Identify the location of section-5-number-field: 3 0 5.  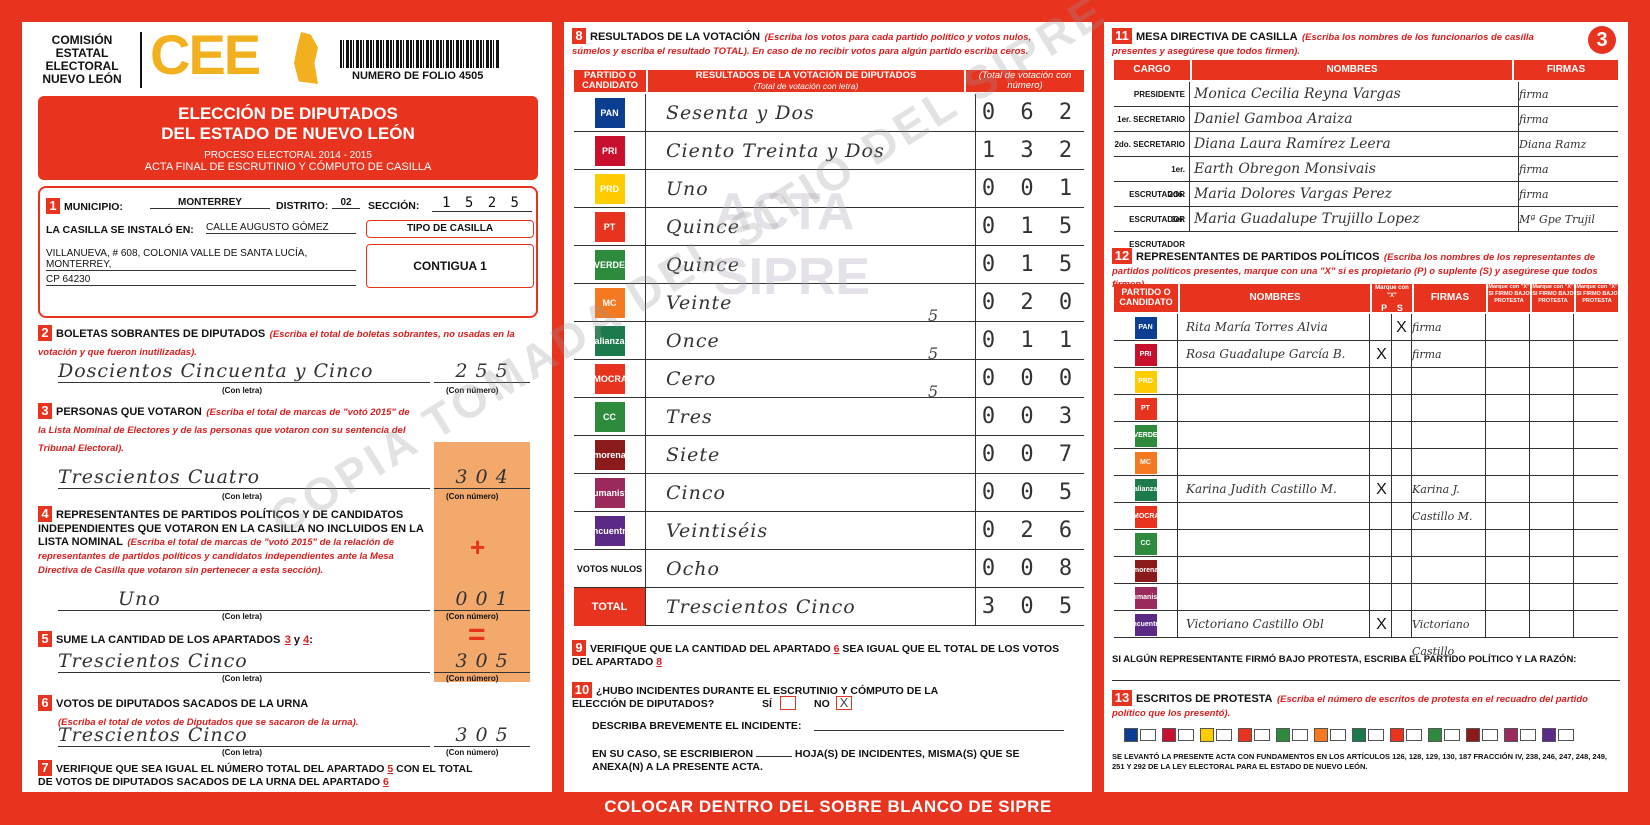
(482, 661).